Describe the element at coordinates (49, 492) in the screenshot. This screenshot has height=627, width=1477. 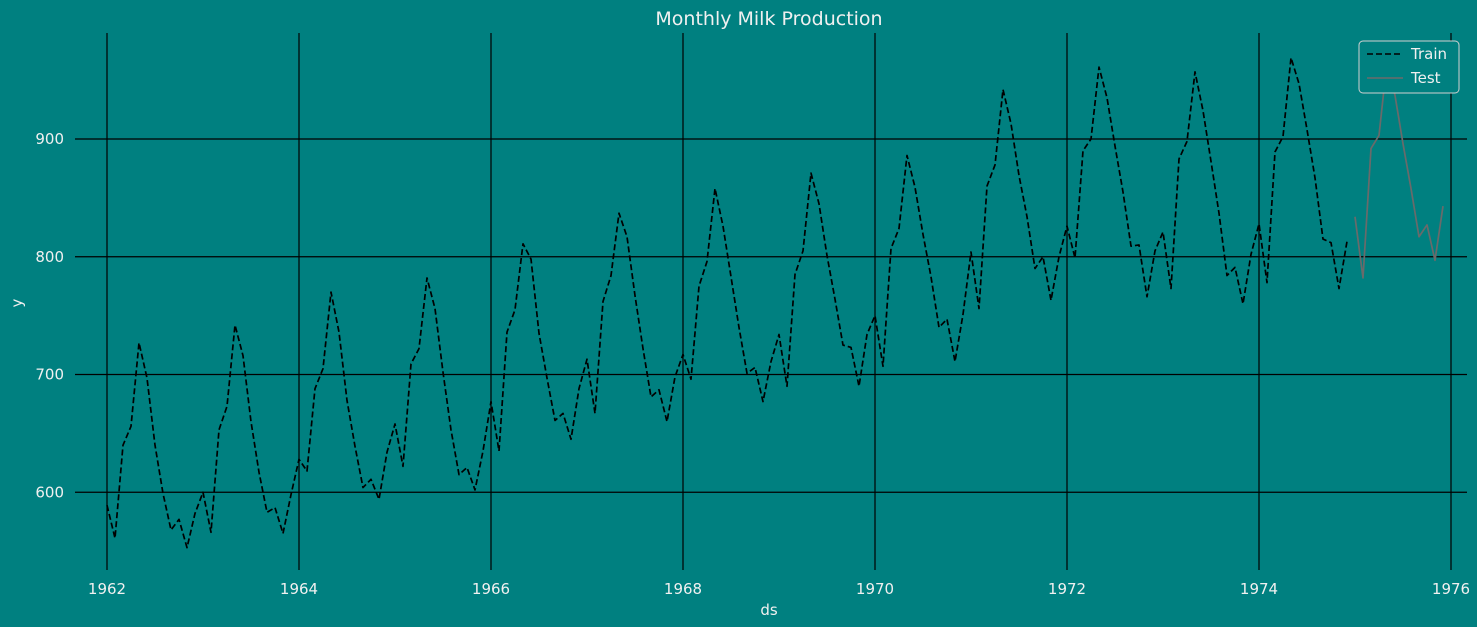
I see `y-tick-label: 600` at that location.